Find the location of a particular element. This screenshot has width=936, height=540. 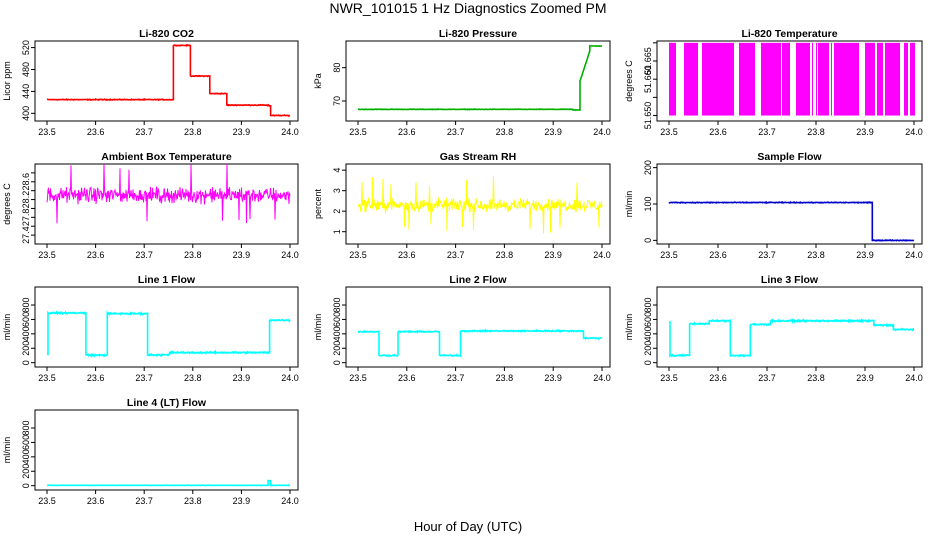

y-tick-label: 480 is located at coordinates (26, 69).